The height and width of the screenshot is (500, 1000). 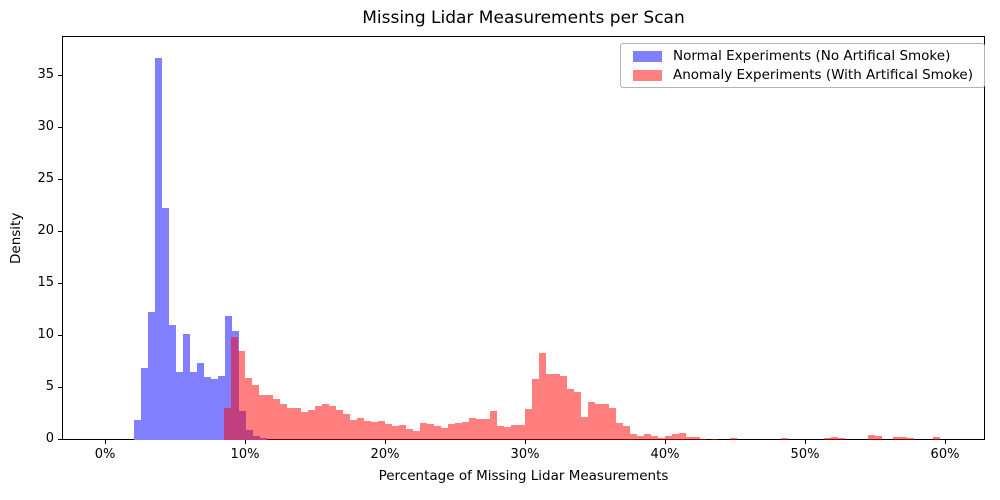 What do you see at coordinates (105, 454) in the screenshot?
I see `x-tick-label: 0%` at bounding box center [105, 454].